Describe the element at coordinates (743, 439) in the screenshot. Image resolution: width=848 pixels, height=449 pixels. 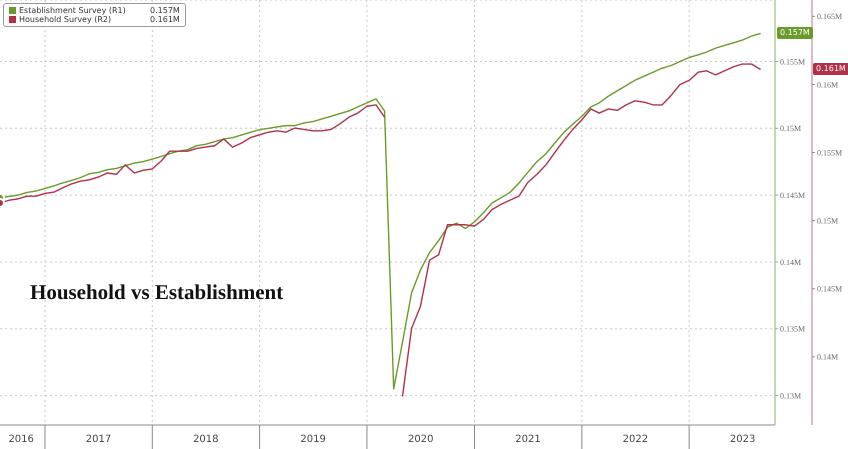
I see `x-tick-label: 2023` at that location.